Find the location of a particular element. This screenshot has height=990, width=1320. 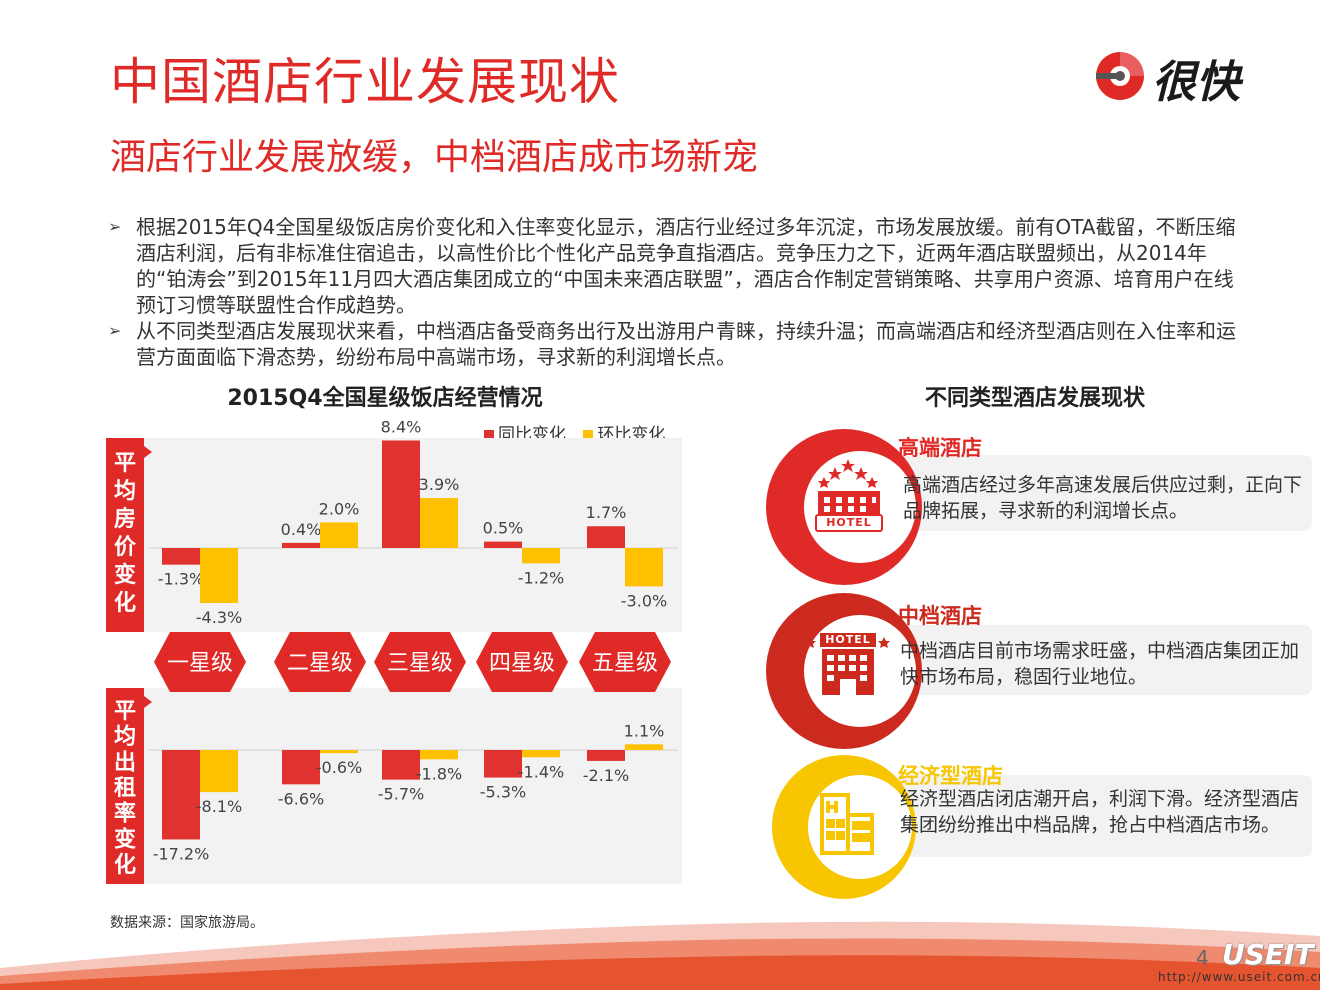

panel-label-char: 租 is located at coordinates (125, 788).